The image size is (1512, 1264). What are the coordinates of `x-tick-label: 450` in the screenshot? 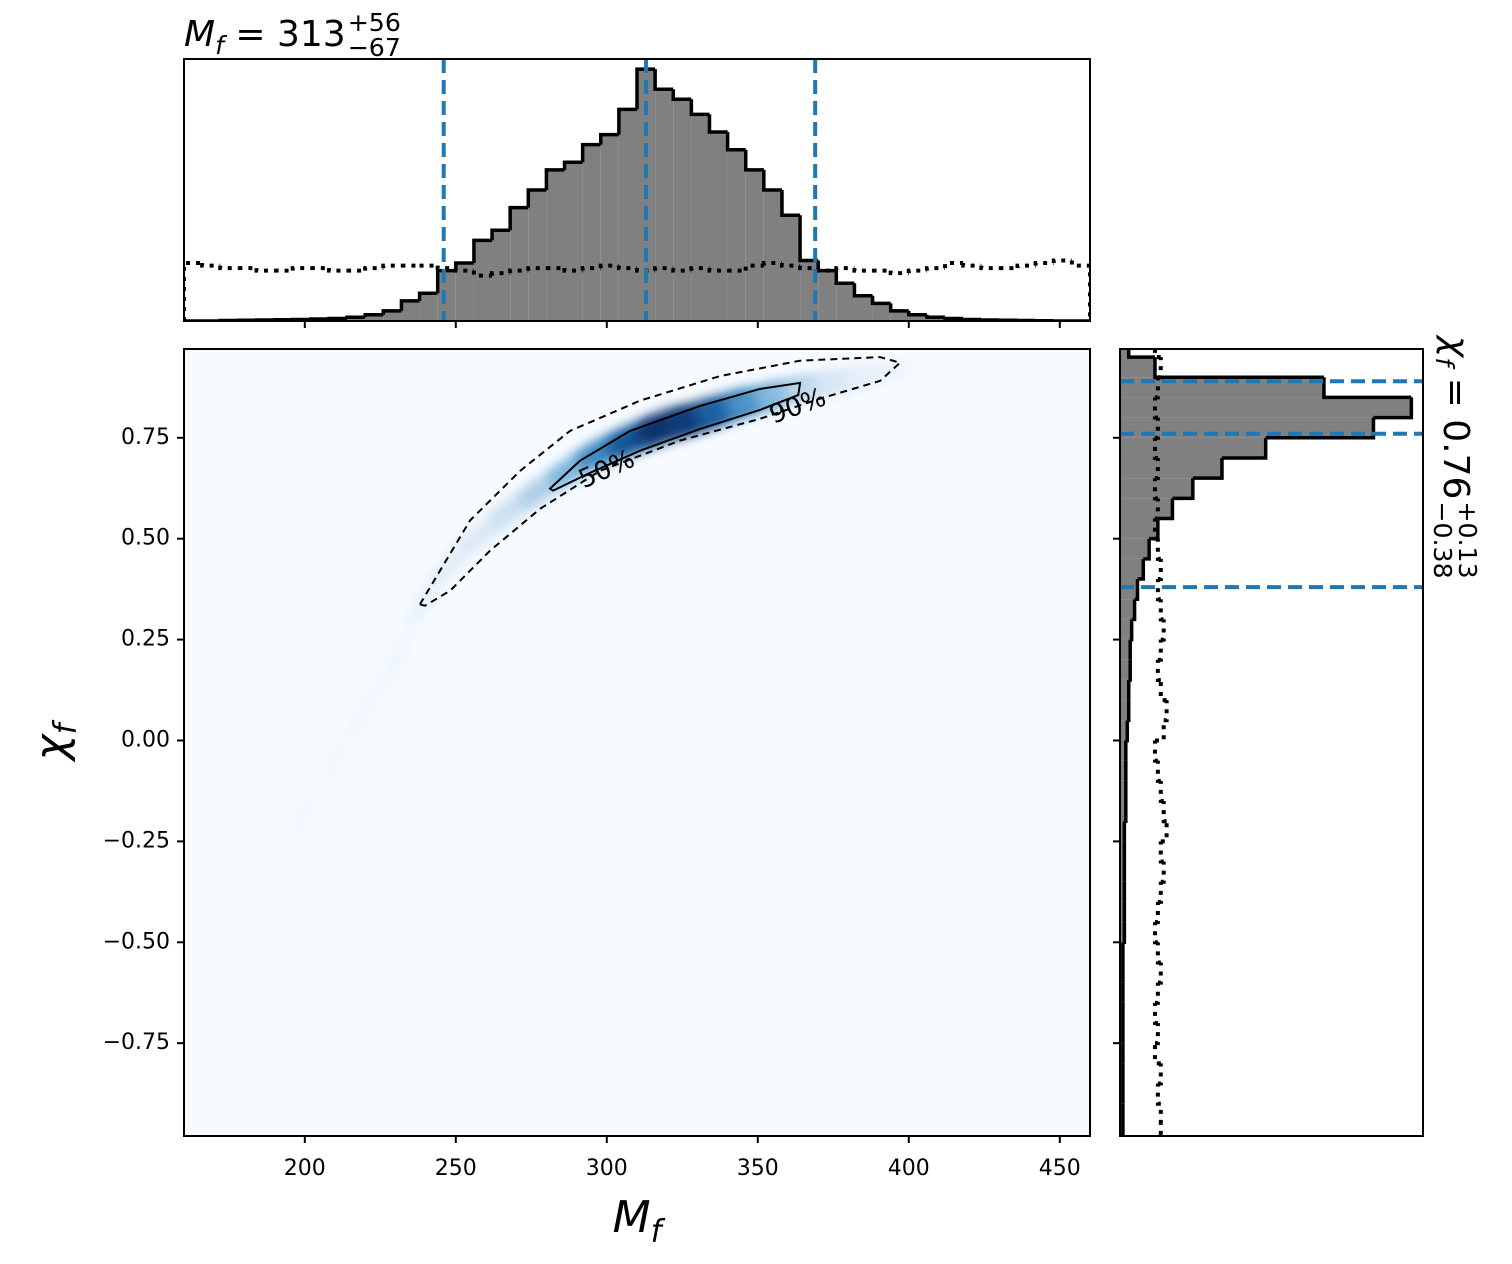 It's located at (1060, 1168).